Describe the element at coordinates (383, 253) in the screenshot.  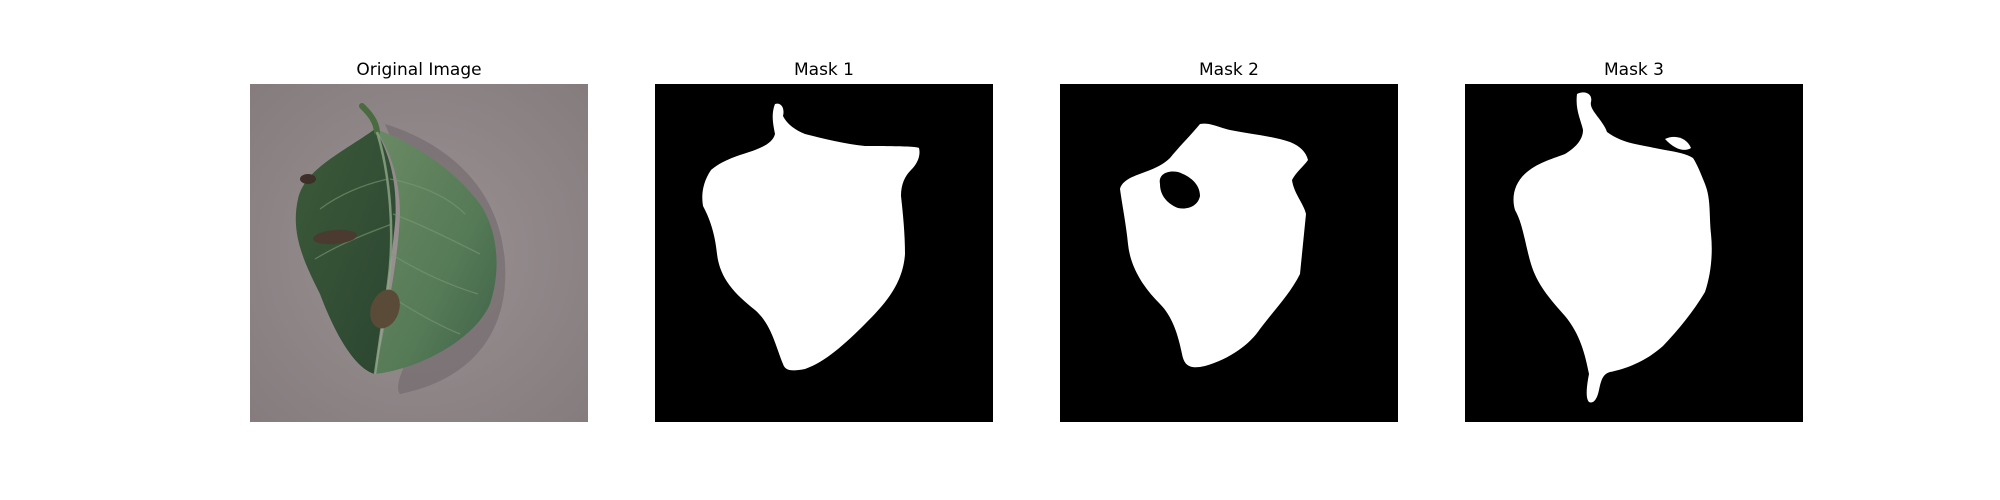
I see `leaf-midrib` at that location.